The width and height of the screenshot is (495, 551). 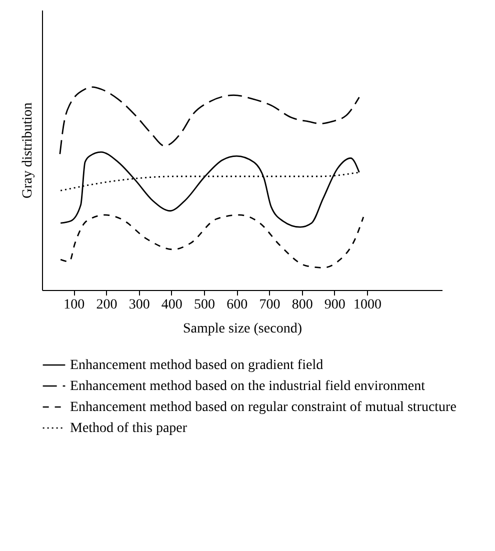 I want to click on x-tick-label: 600, so click(x=237, y=305).